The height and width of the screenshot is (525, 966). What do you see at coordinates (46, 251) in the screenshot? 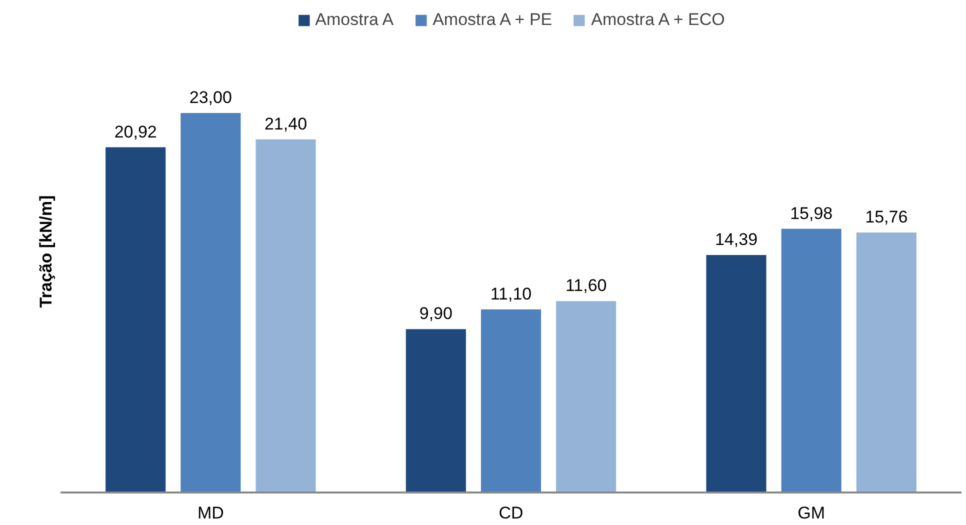
I see `y-axis-title: Tração [kN/m]` at bounding box center [46, 251].